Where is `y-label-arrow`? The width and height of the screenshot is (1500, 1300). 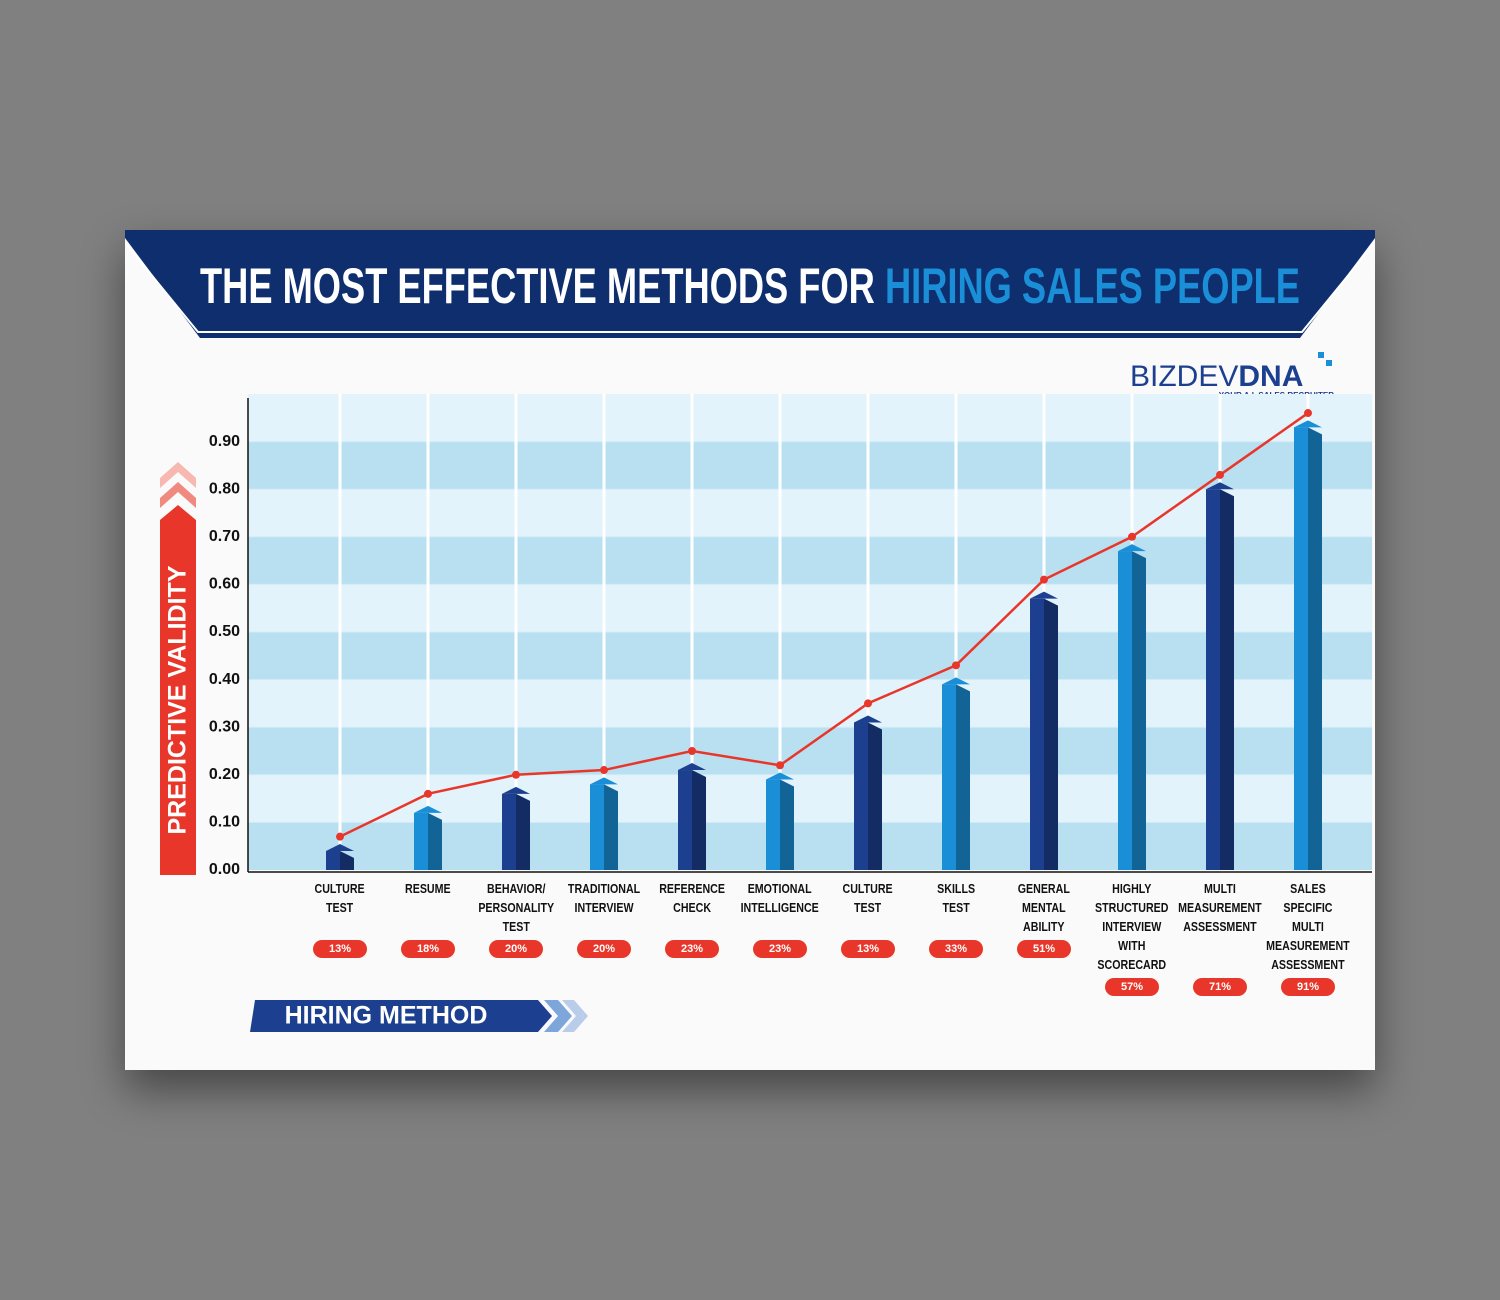
y-label-arrow is located at coordinates (178, 690).